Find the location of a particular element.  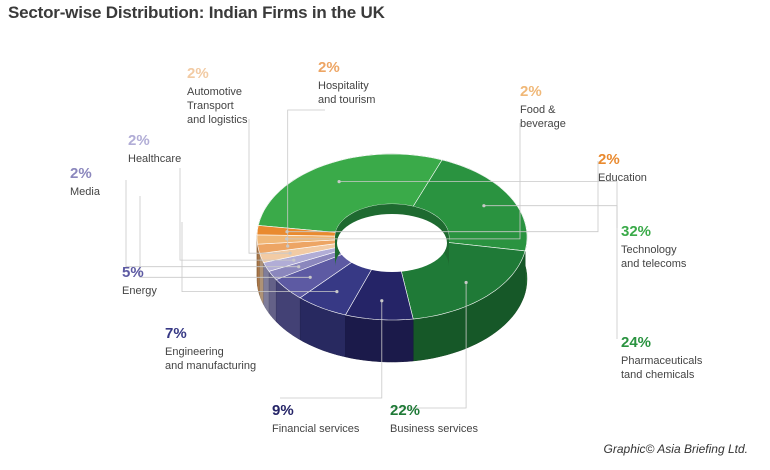

slice-label-8: 2% Automotive Transport and logistics is located at coordinates (217, 95).